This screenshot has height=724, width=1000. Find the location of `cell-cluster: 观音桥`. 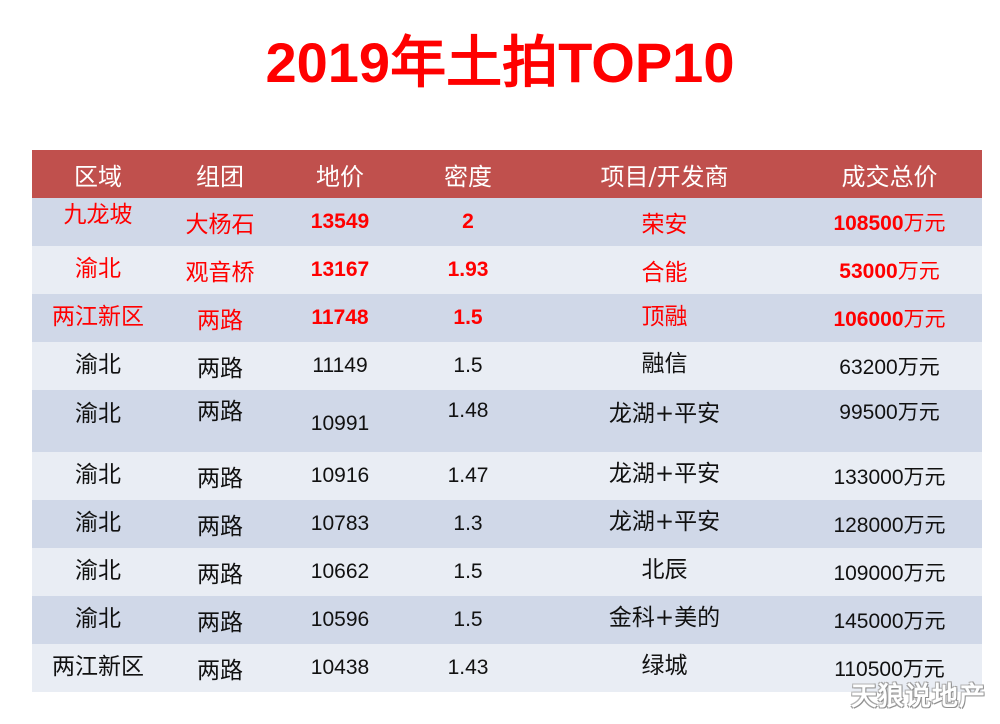

cell-cluster: 观音桥 is located at coordinates (220, 270).